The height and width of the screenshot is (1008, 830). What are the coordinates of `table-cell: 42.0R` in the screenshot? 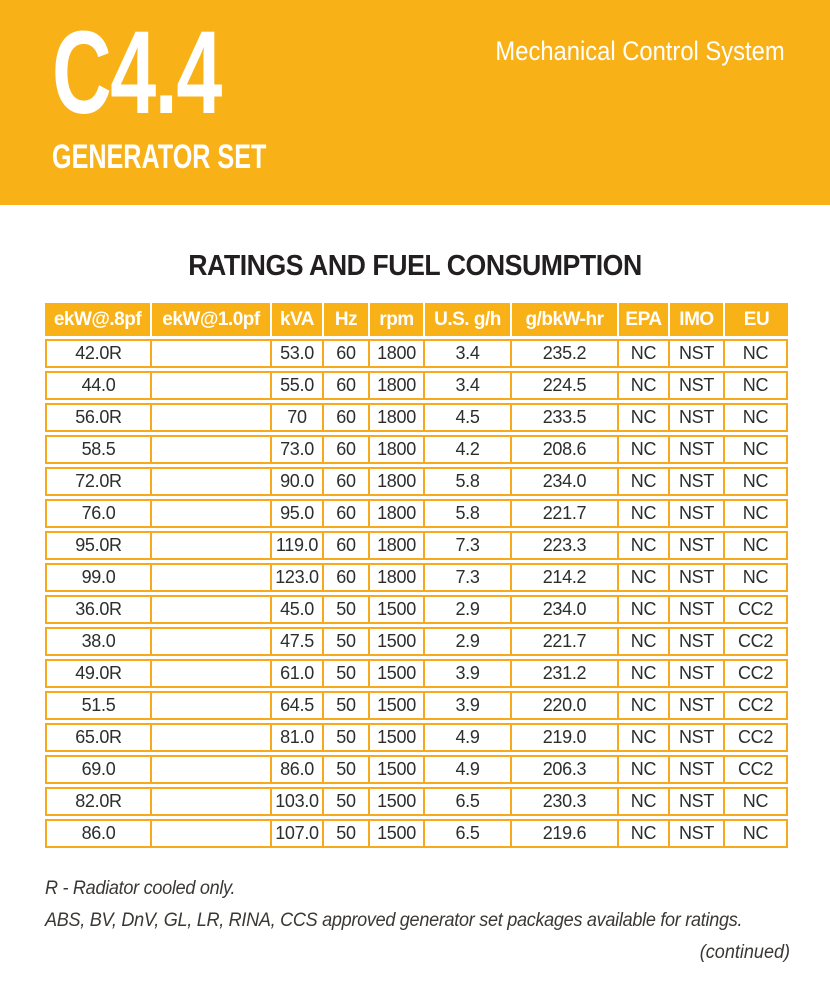 It's located at (97, 353).